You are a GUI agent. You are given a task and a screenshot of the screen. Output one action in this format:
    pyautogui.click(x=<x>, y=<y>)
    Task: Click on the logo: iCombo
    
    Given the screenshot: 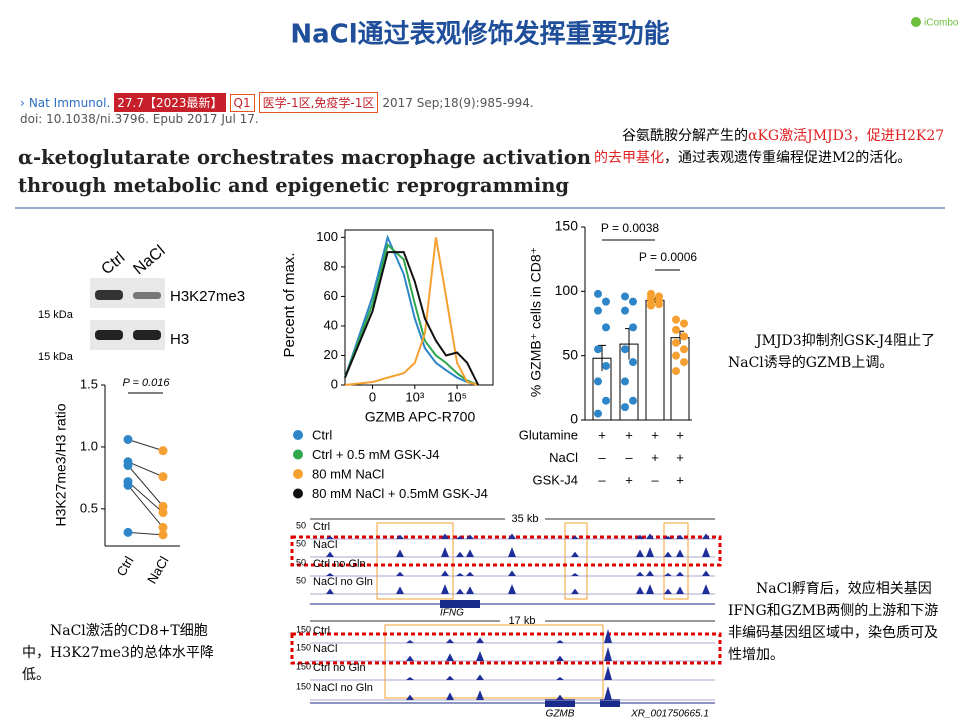 What is the action you would take?
    pyautogui.click(x=941, y=23)
    